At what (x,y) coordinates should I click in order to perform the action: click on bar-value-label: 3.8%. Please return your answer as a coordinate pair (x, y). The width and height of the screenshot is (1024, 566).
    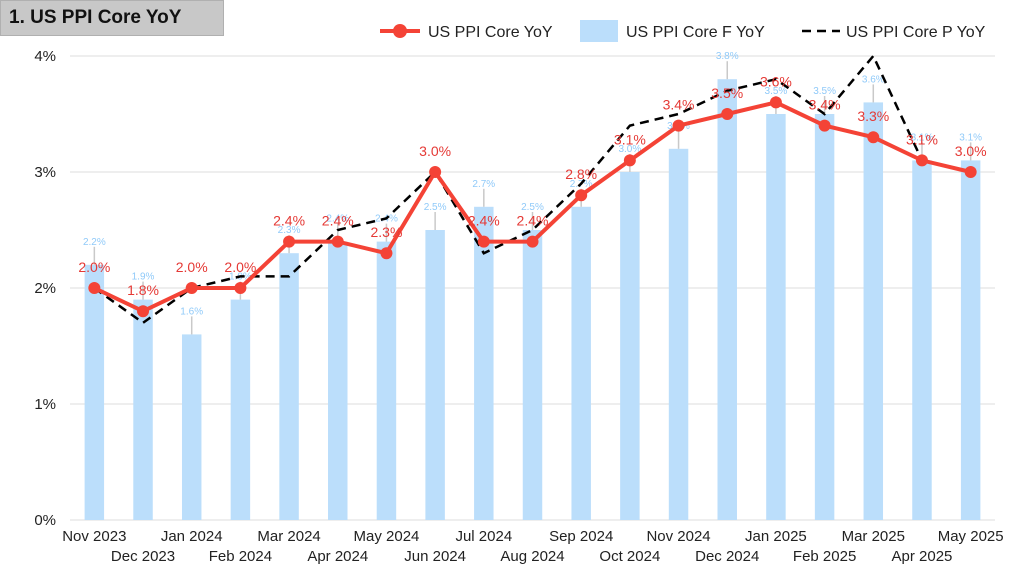
    Looking at the image, I should click on (727, 56).